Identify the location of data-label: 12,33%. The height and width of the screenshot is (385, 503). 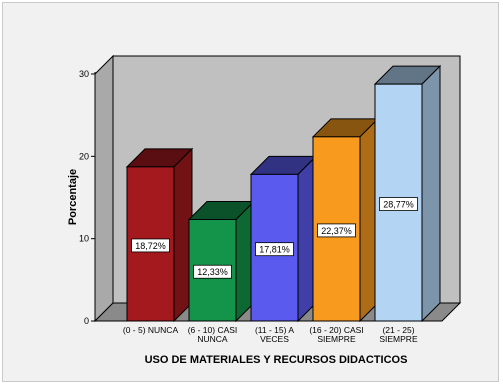
(212, 272).